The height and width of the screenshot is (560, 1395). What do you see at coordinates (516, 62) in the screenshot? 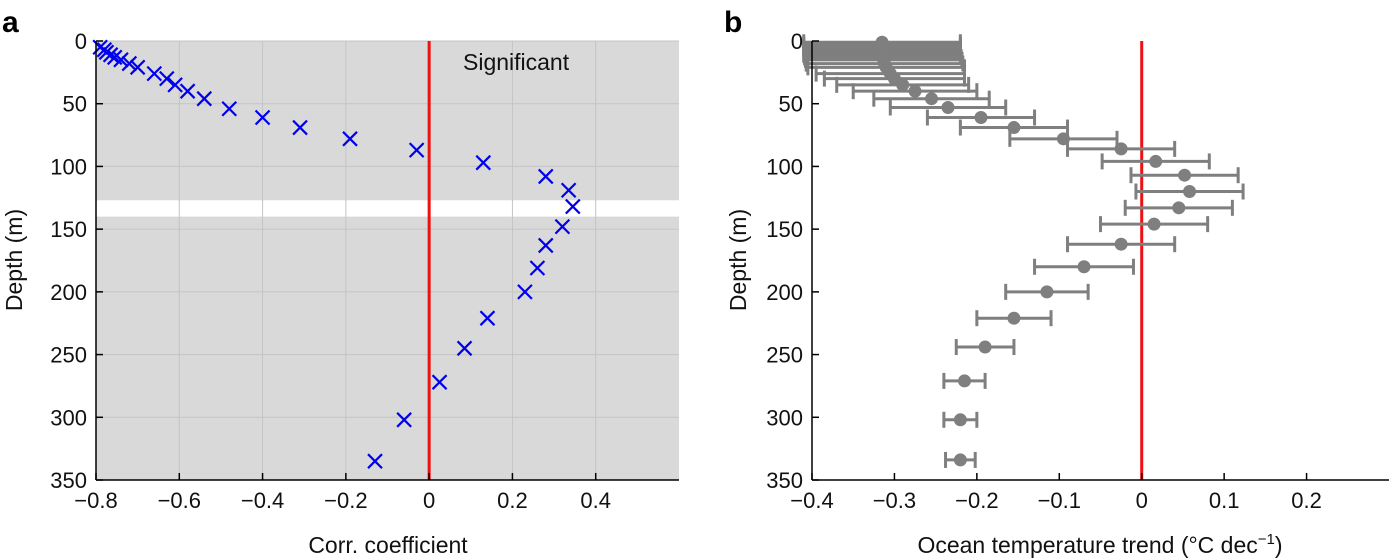
I see `significant-annotation: Significant` at bounding box center [516, 62].